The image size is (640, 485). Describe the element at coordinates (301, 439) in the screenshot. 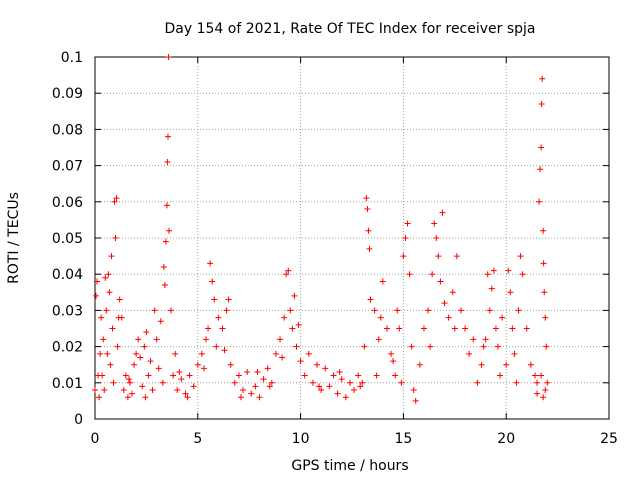

I see `x-tick-label: 10` at that location.